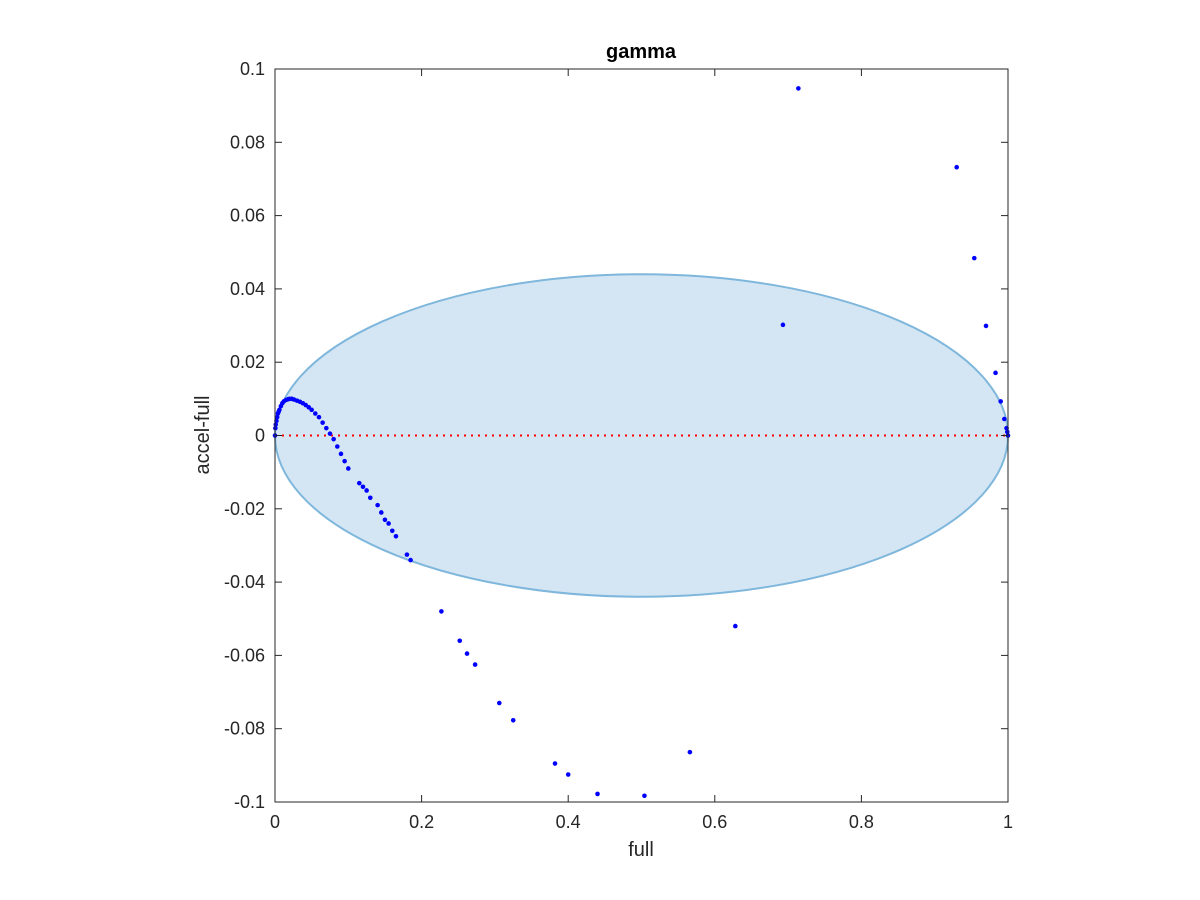 This screenshot has width=1200, height=900. Describe the element at coordinates (714, 822) in the screenshot. I see `x-tick-label: 0.6` at that location.